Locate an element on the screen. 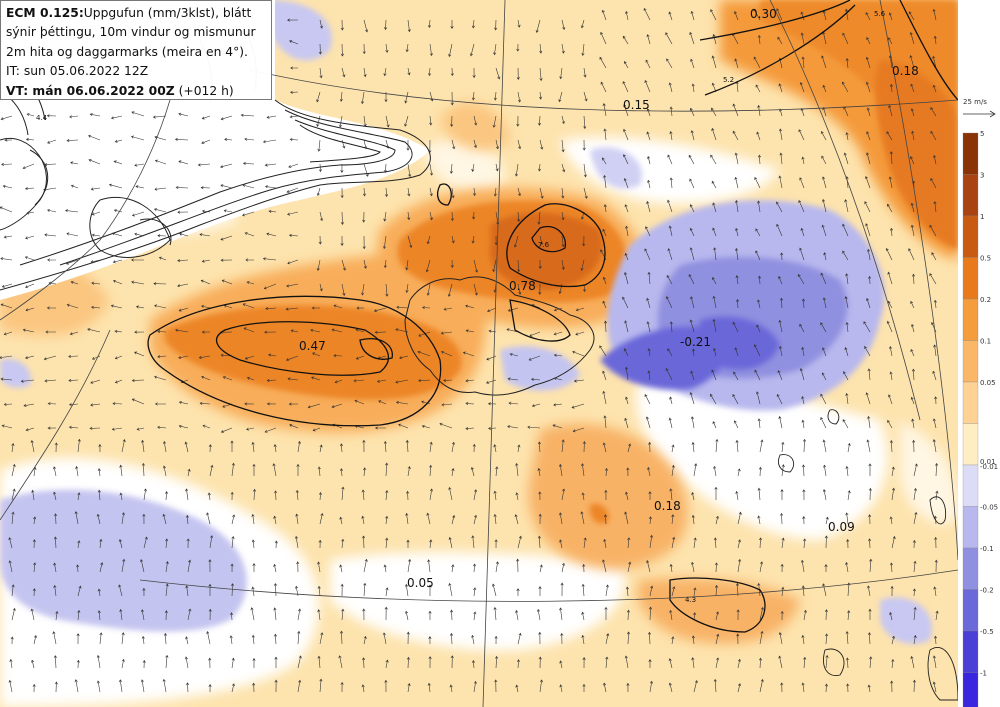 This screenshot has height=707, width=1000. legend-label: 0.01 is located at coordinates (988, 462).